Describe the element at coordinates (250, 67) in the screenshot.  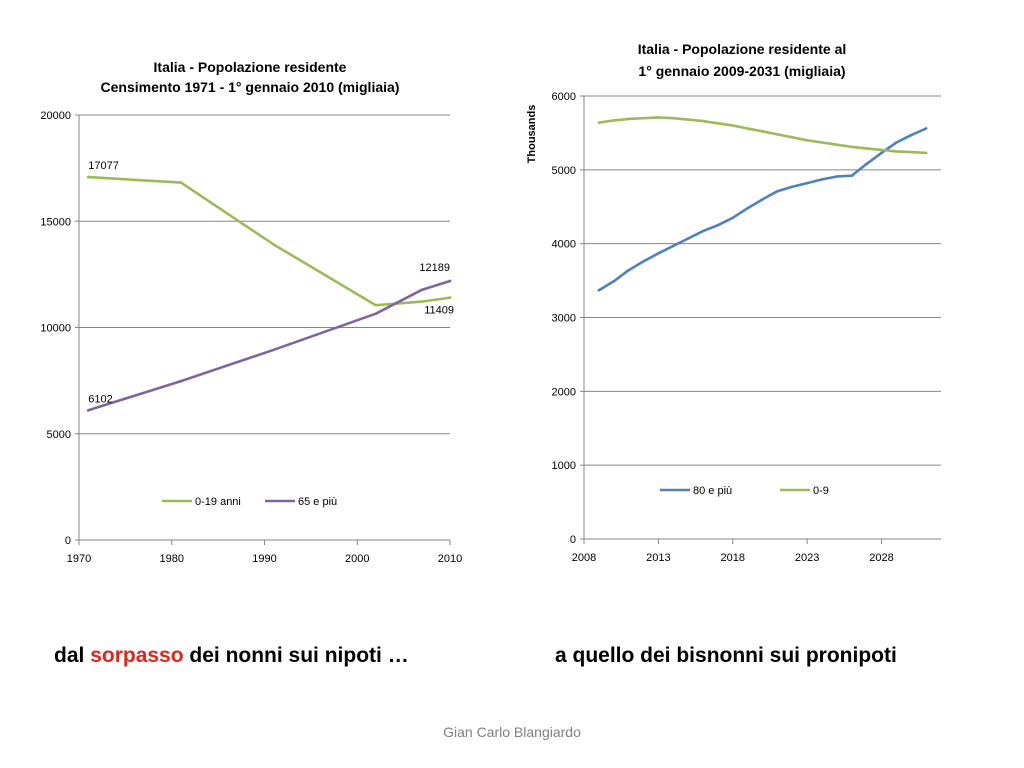
I see `chart-title-line-1: Italia - Popolazione residente` at that location.